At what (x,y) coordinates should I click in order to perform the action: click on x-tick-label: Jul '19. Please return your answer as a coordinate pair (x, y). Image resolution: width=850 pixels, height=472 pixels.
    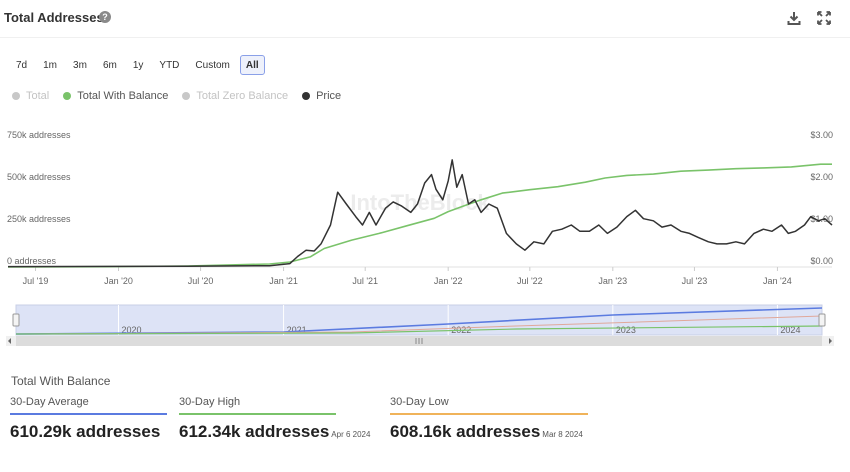
    Looking at the image, I should click on (36, 281).